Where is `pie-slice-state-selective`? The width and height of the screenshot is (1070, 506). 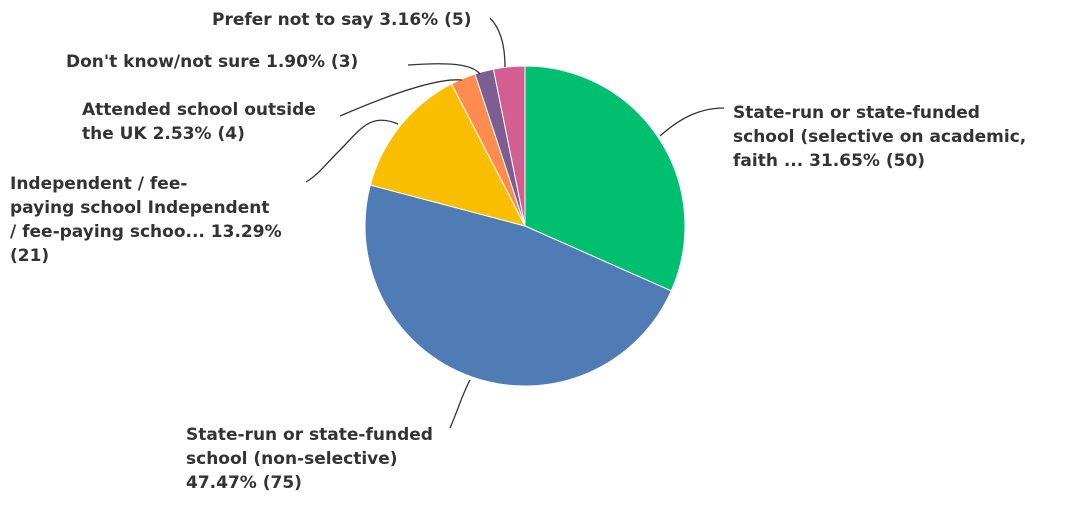 pie-slice-state-selective is located at coordinates (605, 178).